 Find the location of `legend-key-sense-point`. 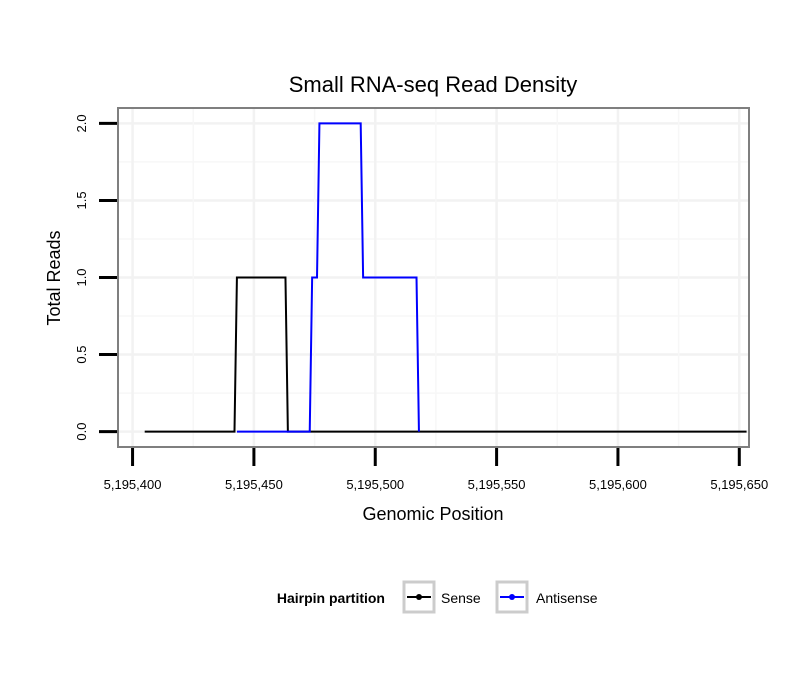

legend-key-sense-point is located at coordinates (419, 597).